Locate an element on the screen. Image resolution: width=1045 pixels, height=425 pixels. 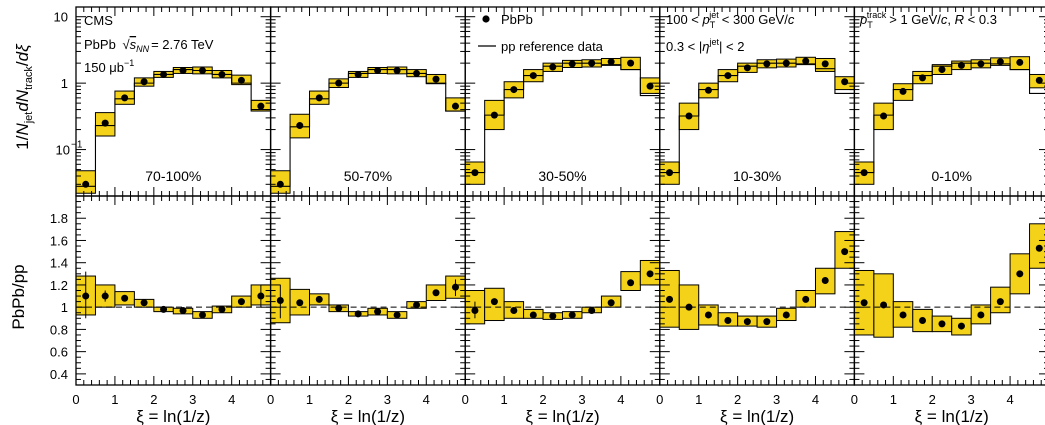
bottom-y-tick-label: 1.4 is located at coordinates (59, 263).